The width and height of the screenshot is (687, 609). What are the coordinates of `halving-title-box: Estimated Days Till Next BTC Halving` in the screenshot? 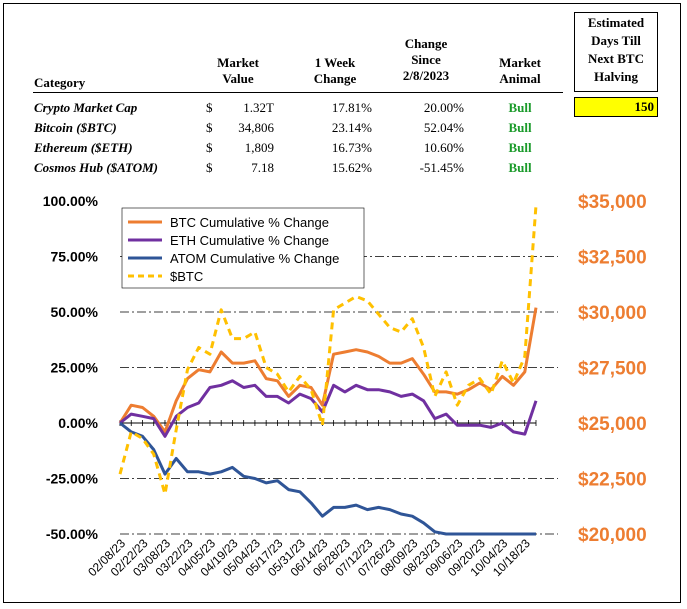 It's located at (616, 52).